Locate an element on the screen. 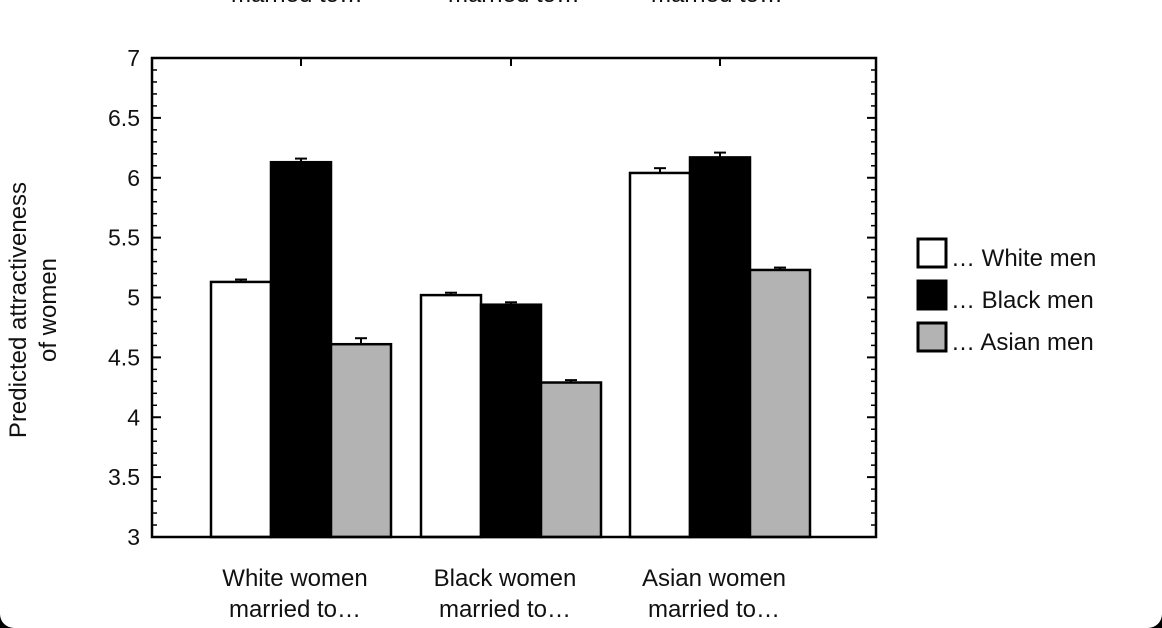 This screenshot has height=628, width=1162. y-tick-label: 3.5 is located at coordinates (124, 477).